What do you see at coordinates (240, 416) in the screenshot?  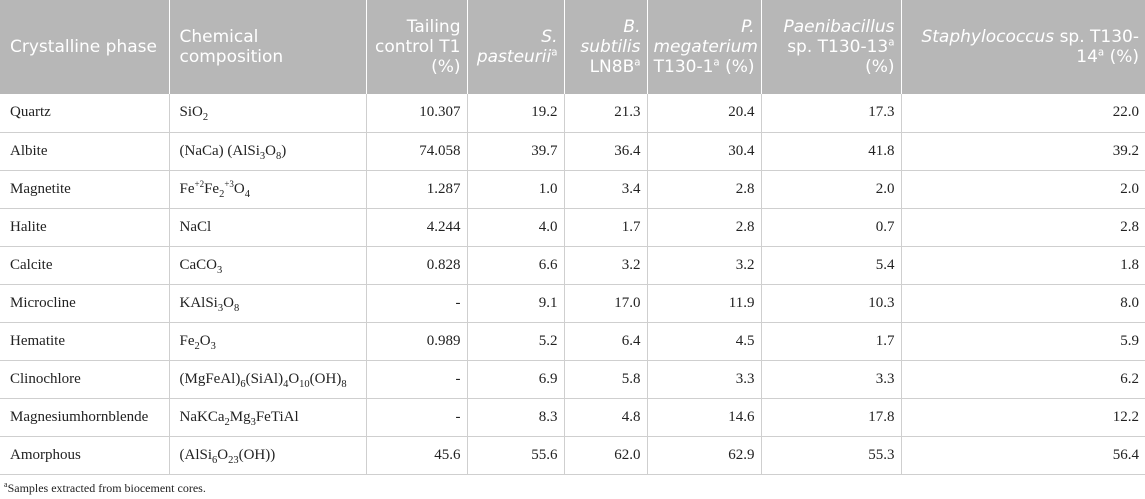 I see `formula-part: Mg` at bounding box center [240, 416].